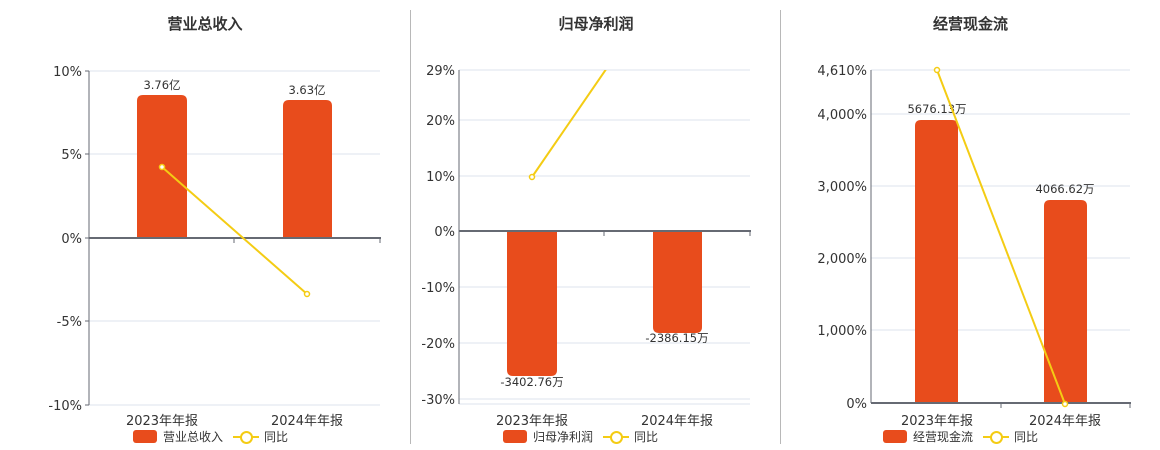 This screenshot has width=1160, height=450. Describe the element at coordinates (842, 259) in the screenshot. I see `y-tick: 2,000%` at that location.